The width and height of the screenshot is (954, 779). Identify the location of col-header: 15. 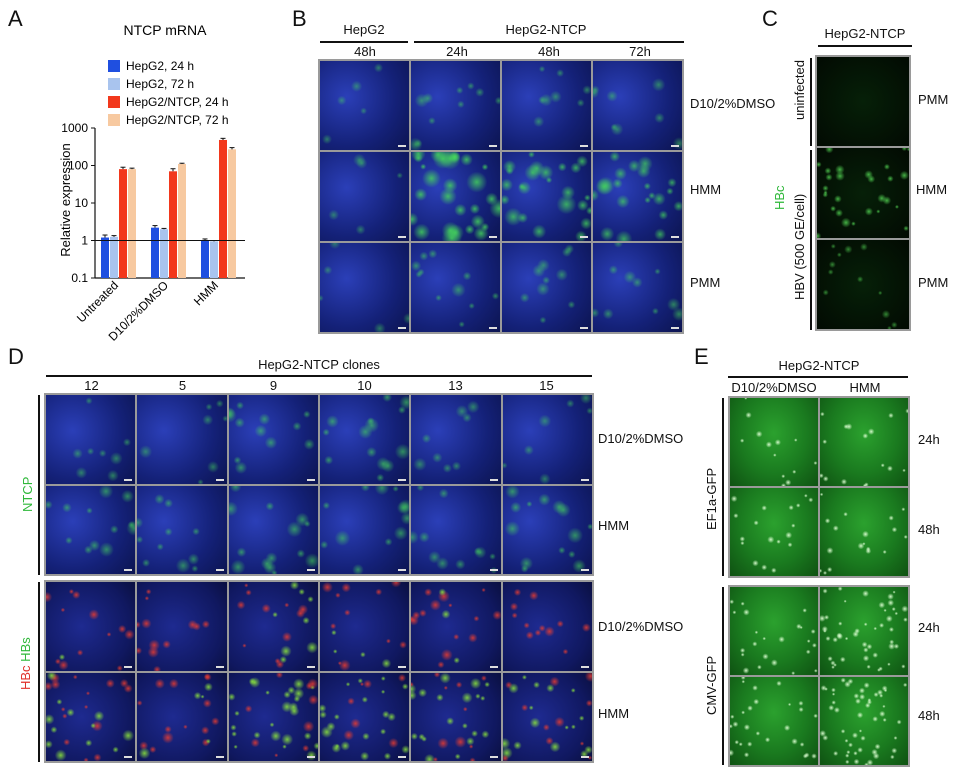
(546, 385).